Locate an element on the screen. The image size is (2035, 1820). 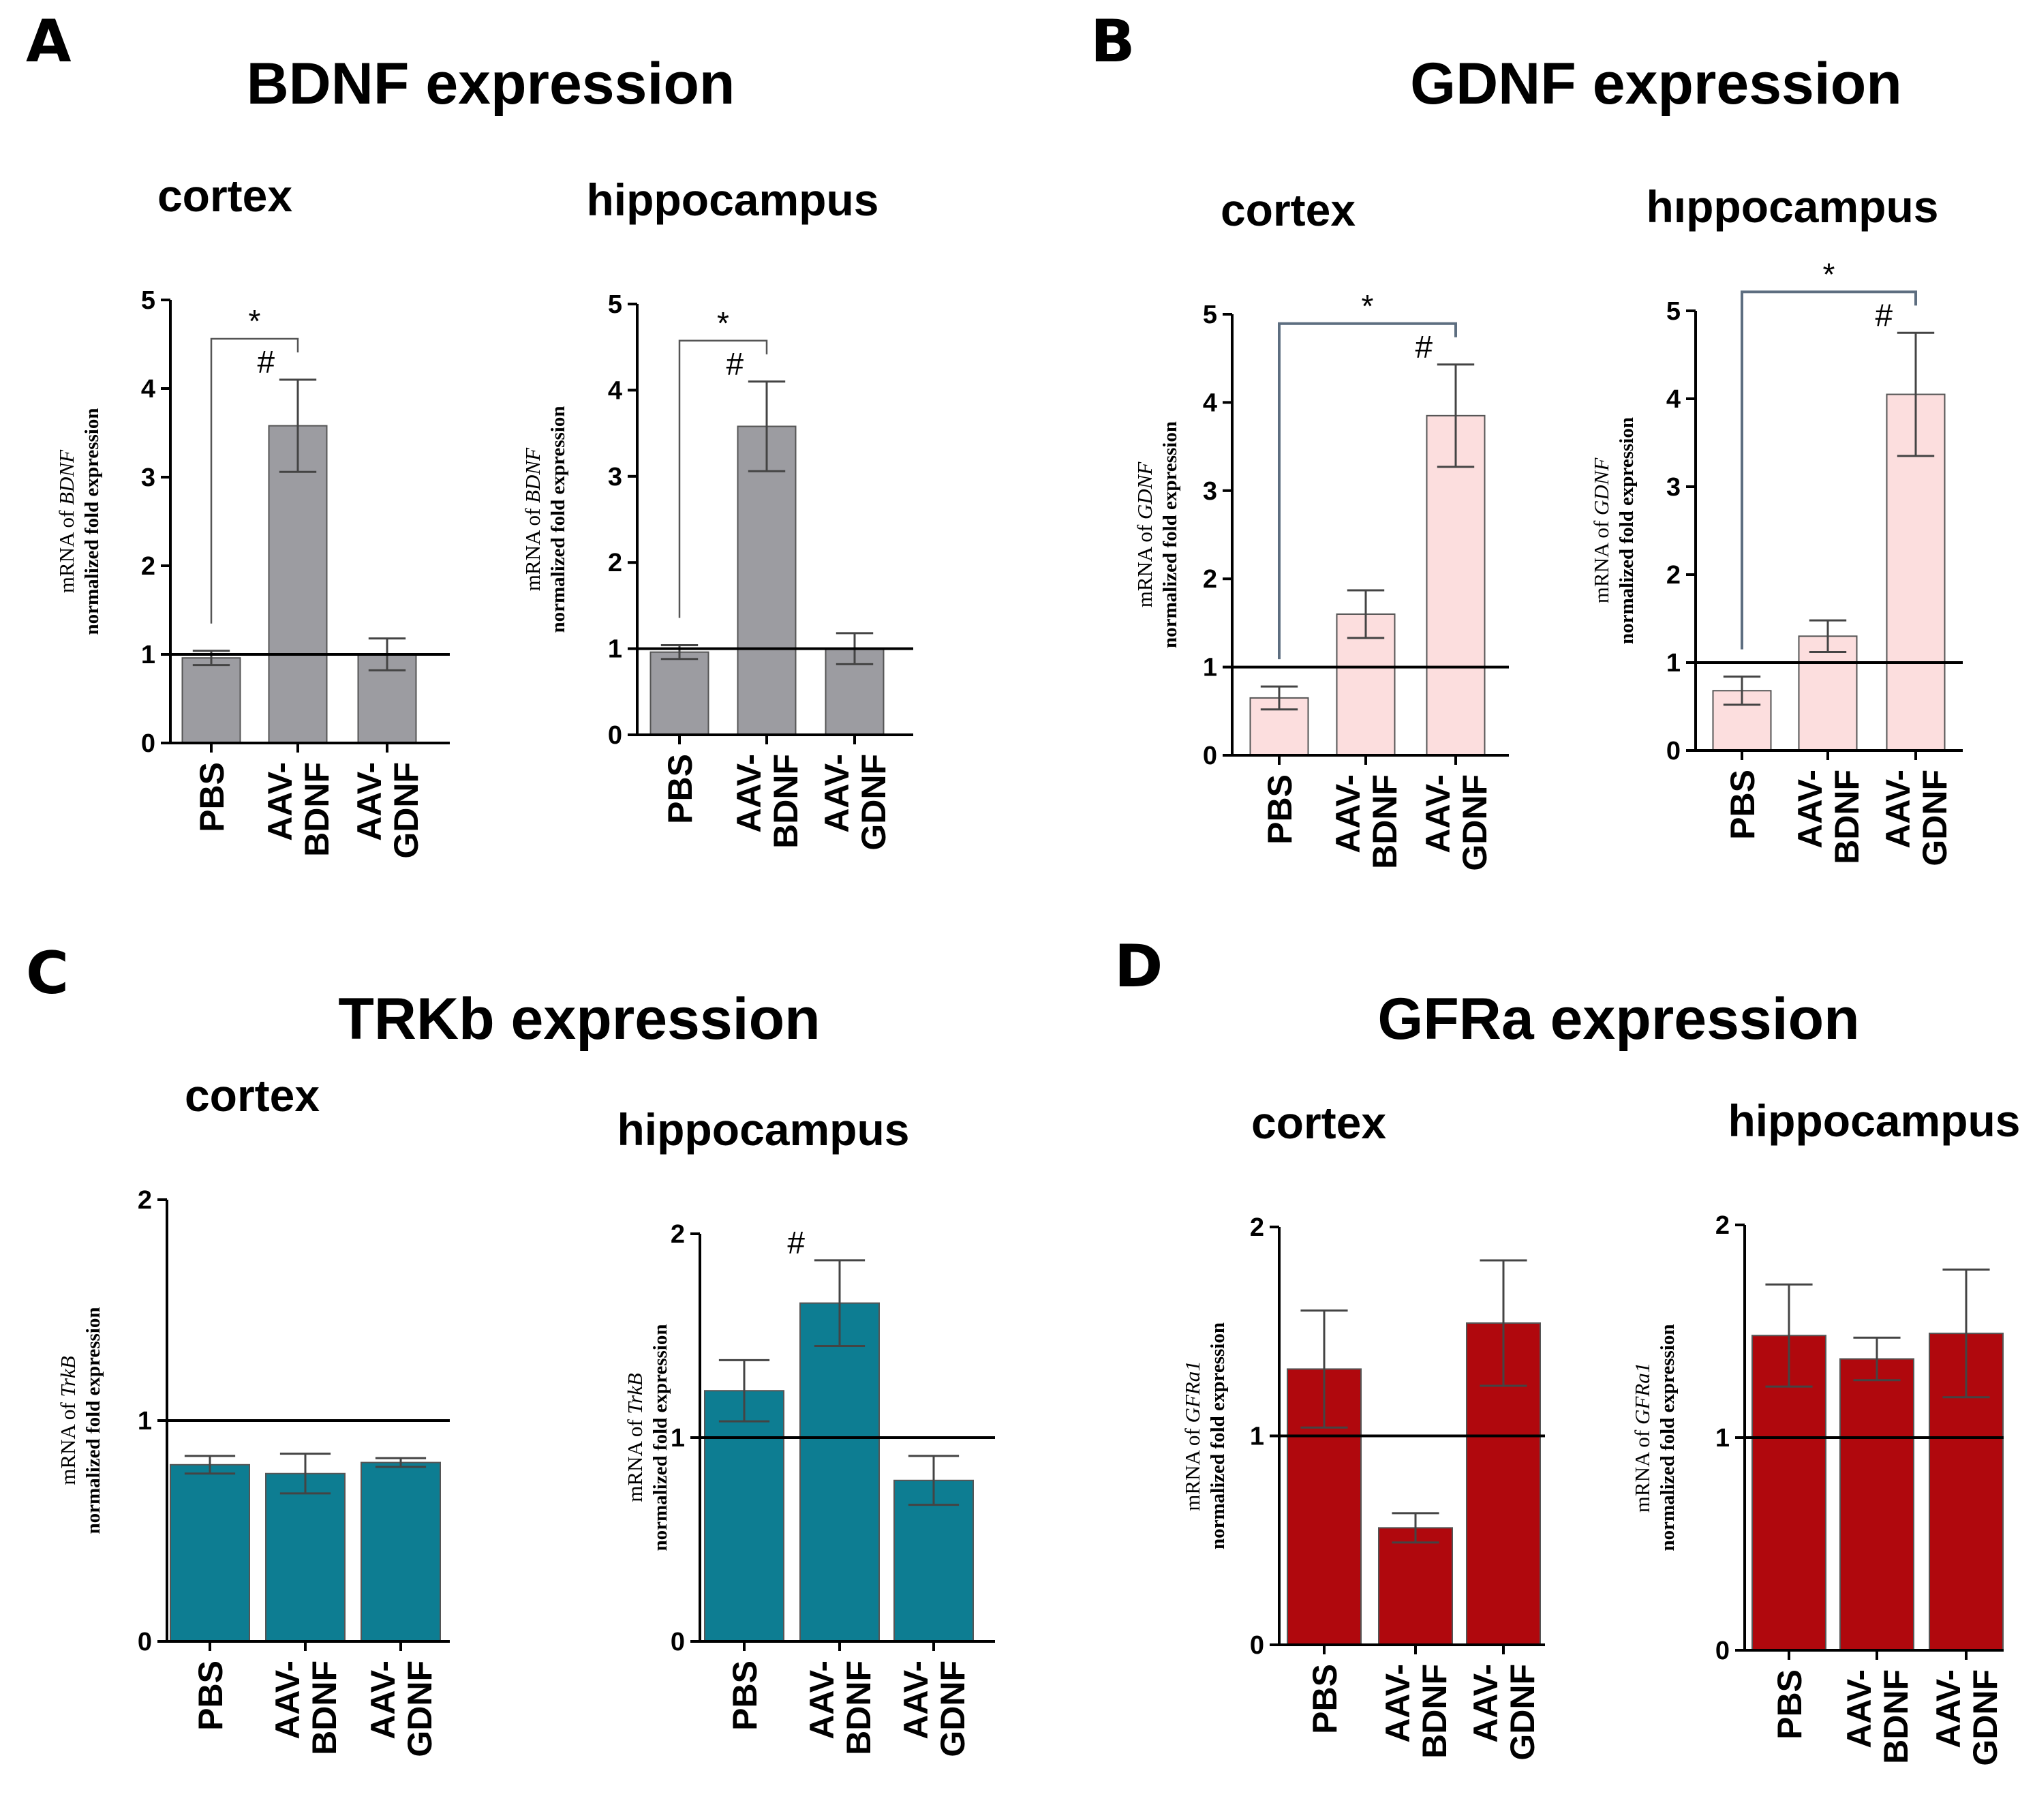
chart-b-3-category-label-1: AAV-BDNF is located at coordinates (1828, 817).